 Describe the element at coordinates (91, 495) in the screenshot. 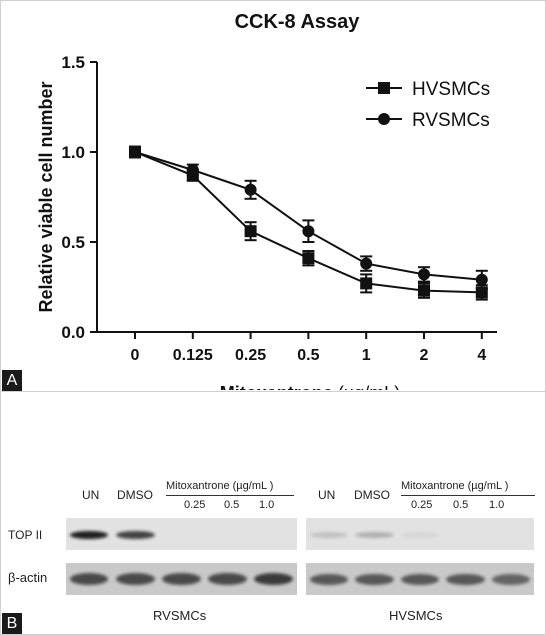

I see `rvsmc-lane-un: UN` at that location.